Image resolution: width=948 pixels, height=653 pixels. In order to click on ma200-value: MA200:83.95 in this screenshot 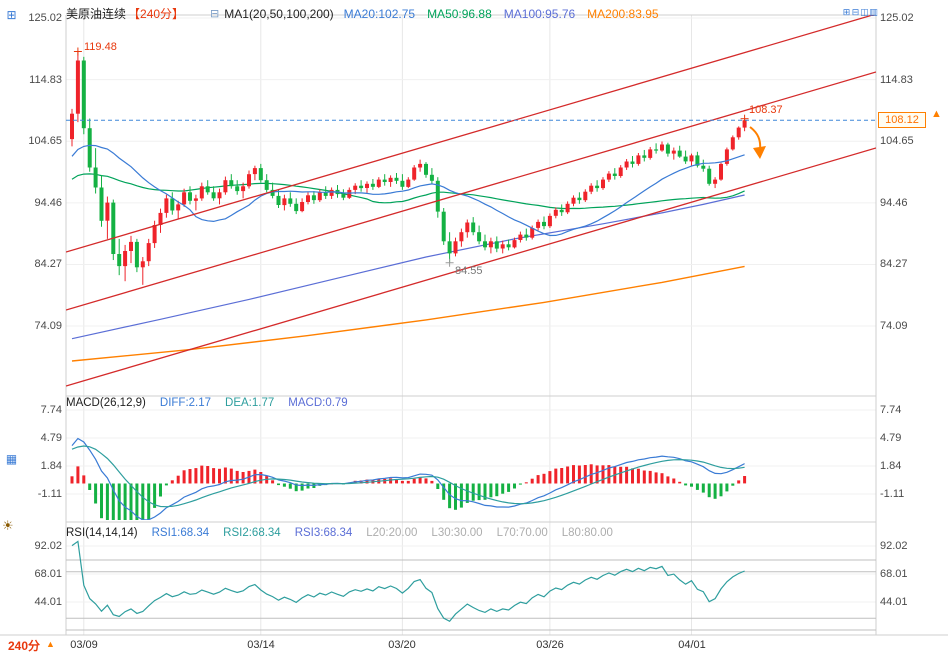, I will do `click(623, 13)`.